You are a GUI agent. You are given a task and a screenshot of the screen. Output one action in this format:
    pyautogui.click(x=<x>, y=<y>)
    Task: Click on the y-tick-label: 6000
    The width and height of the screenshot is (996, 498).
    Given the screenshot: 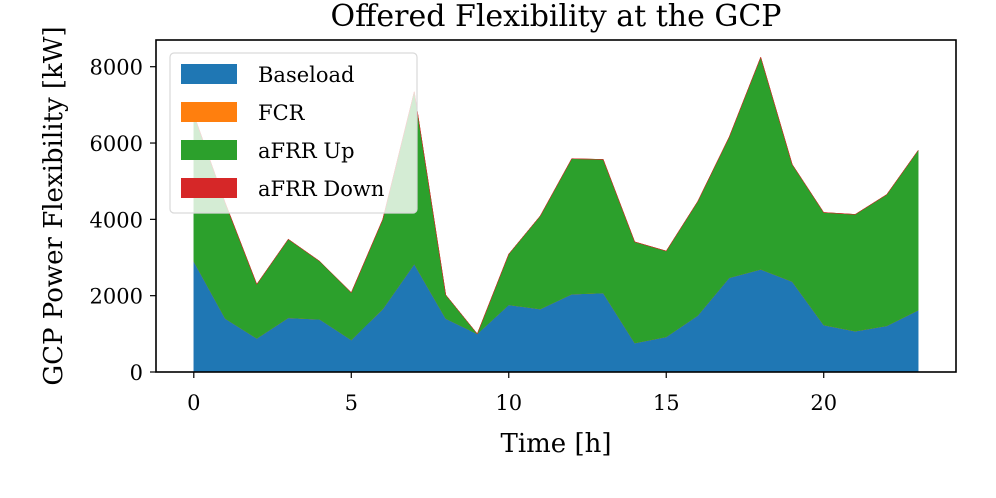 What is the action you would take?
    pyautogui.click(x=116, y=144)
    